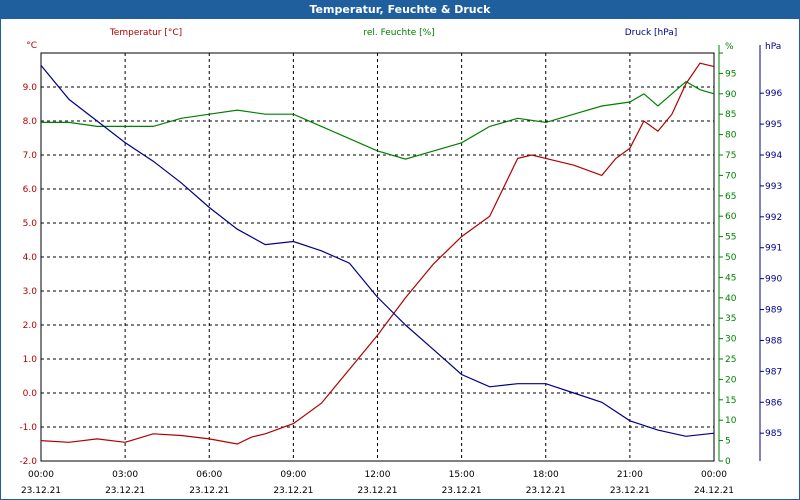 The height and width of the screenshot is (500, 800). Describe the element at coordinates (731, 340) in the screenshot. I see `humidity-tick-label: 30` at that location.